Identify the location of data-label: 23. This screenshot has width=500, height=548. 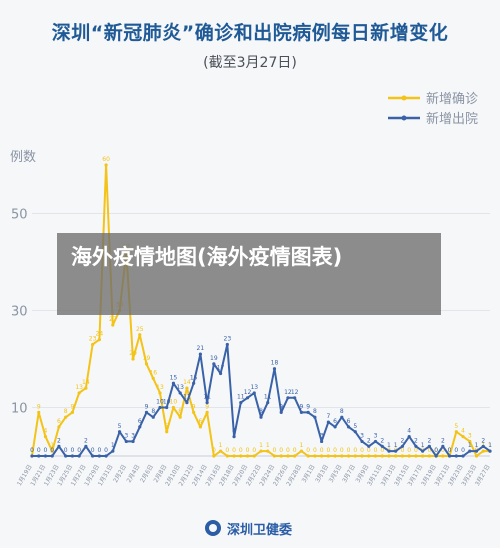
(228, 338).